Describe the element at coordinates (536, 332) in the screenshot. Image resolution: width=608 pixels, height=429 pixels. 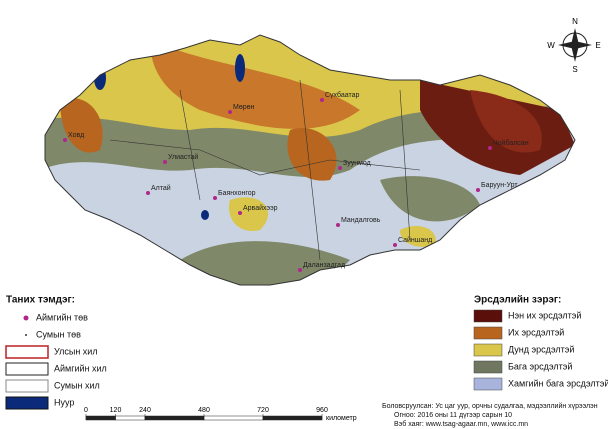
I see `legend-label: Их эрсдэлтэй` at that location.